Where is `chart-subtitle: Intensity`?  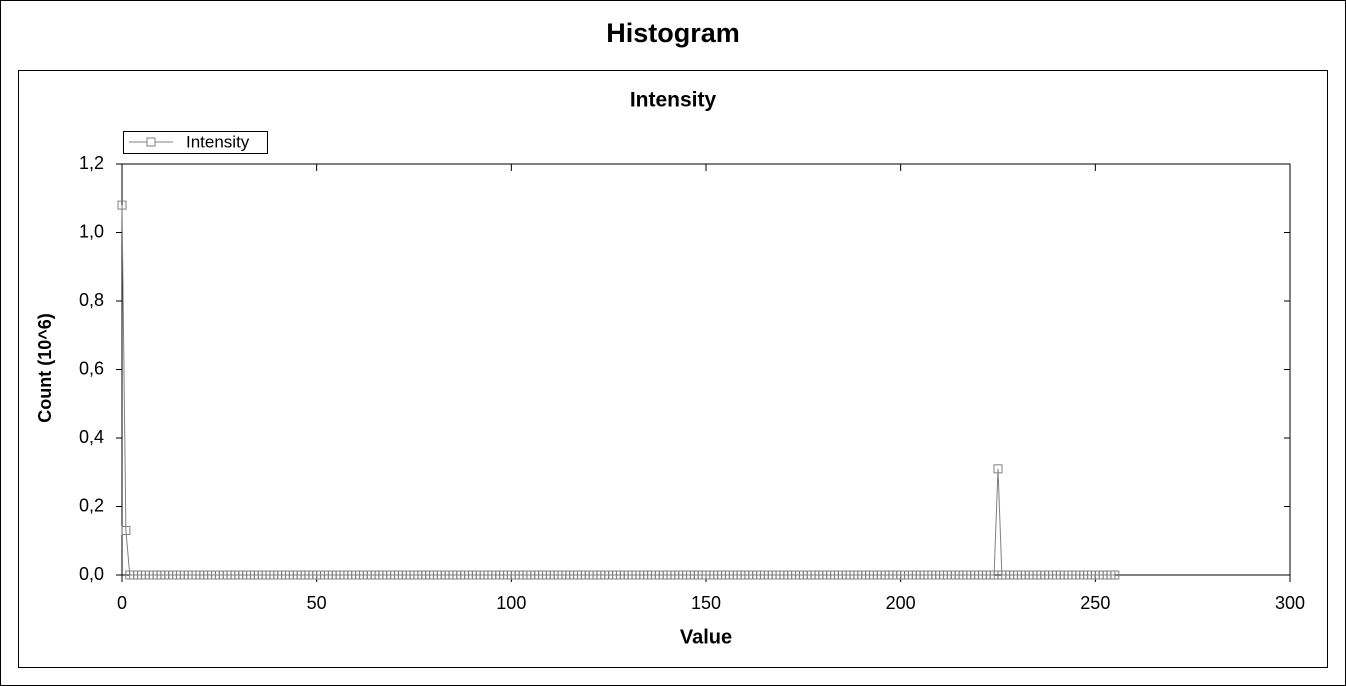 chart-subtitle: Intensity is located at coordinates (673, 100).